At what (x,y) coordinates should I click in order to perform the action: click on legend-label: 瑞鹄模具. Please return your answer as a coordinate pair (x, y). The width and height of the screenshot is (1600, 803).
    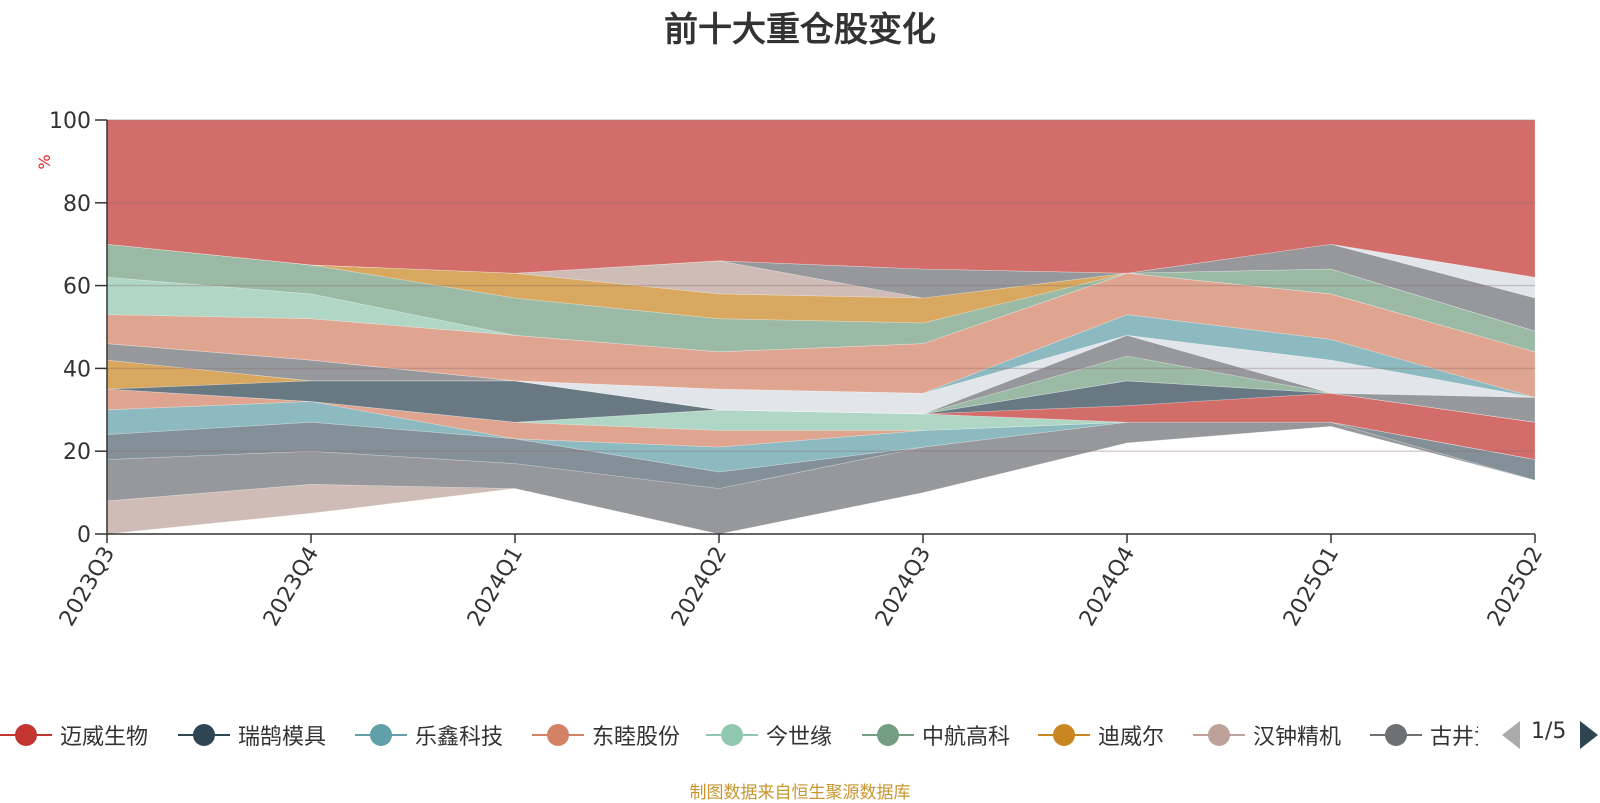
    Looking at the image, I should click on (282, 737).